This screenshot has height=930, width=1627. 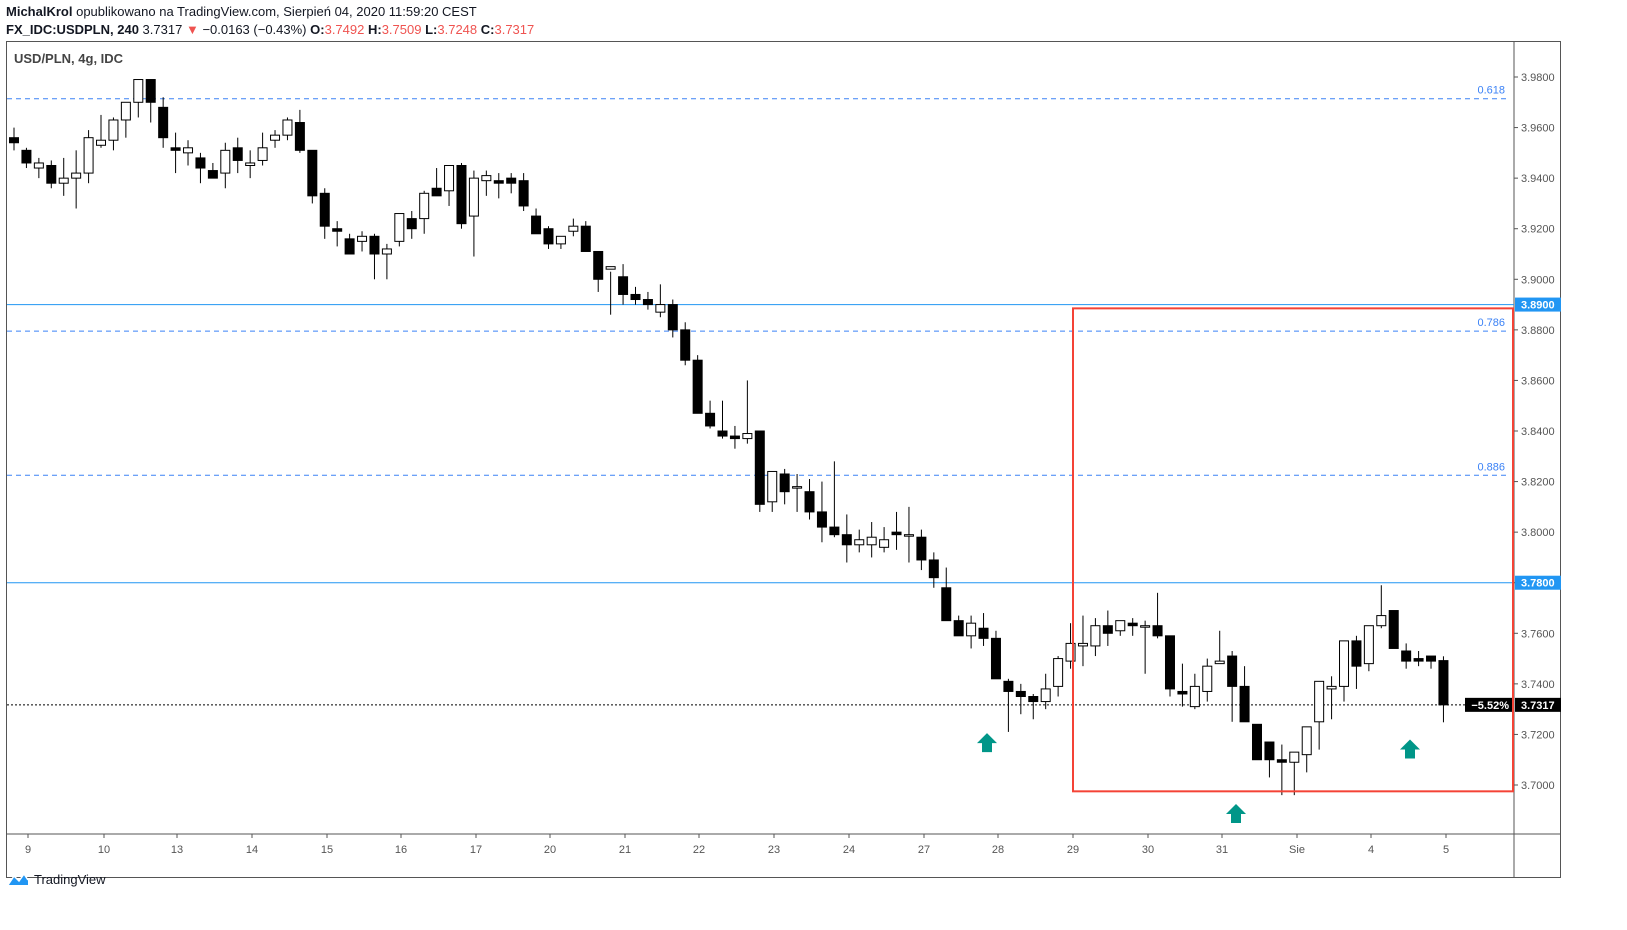 I want to click on price-change: −0.0163 (−0.43%), so click(x=254, y=29).